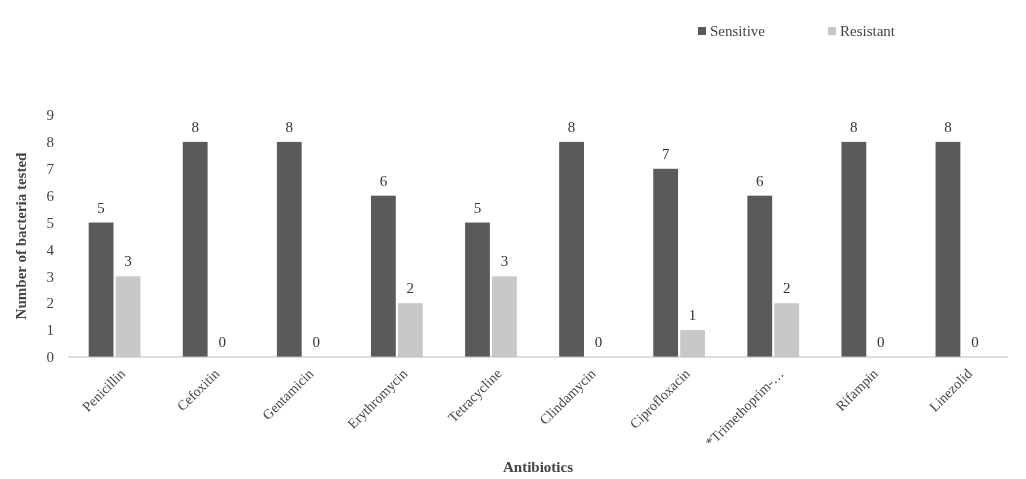 Image resolution: width=1026 pixels, height=479 pixels. What do you see at coordinates (50, 222) in the screenshot?
I see `y-tick-label: 5` at bounding box center [50, 222].